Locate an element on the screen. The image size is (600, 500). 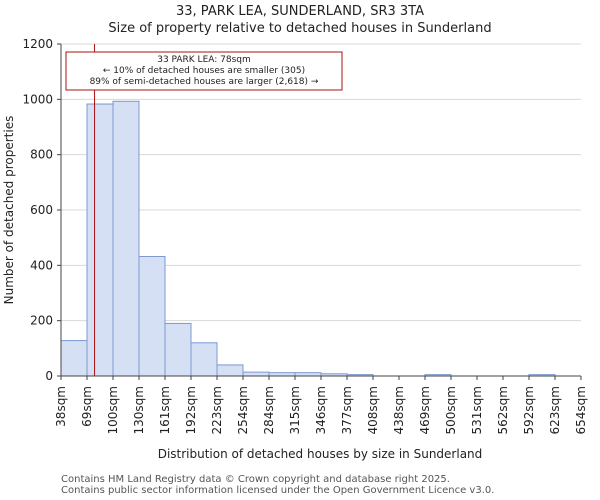
x-tick-label: 377sqm is located at coordinates (347, 410).